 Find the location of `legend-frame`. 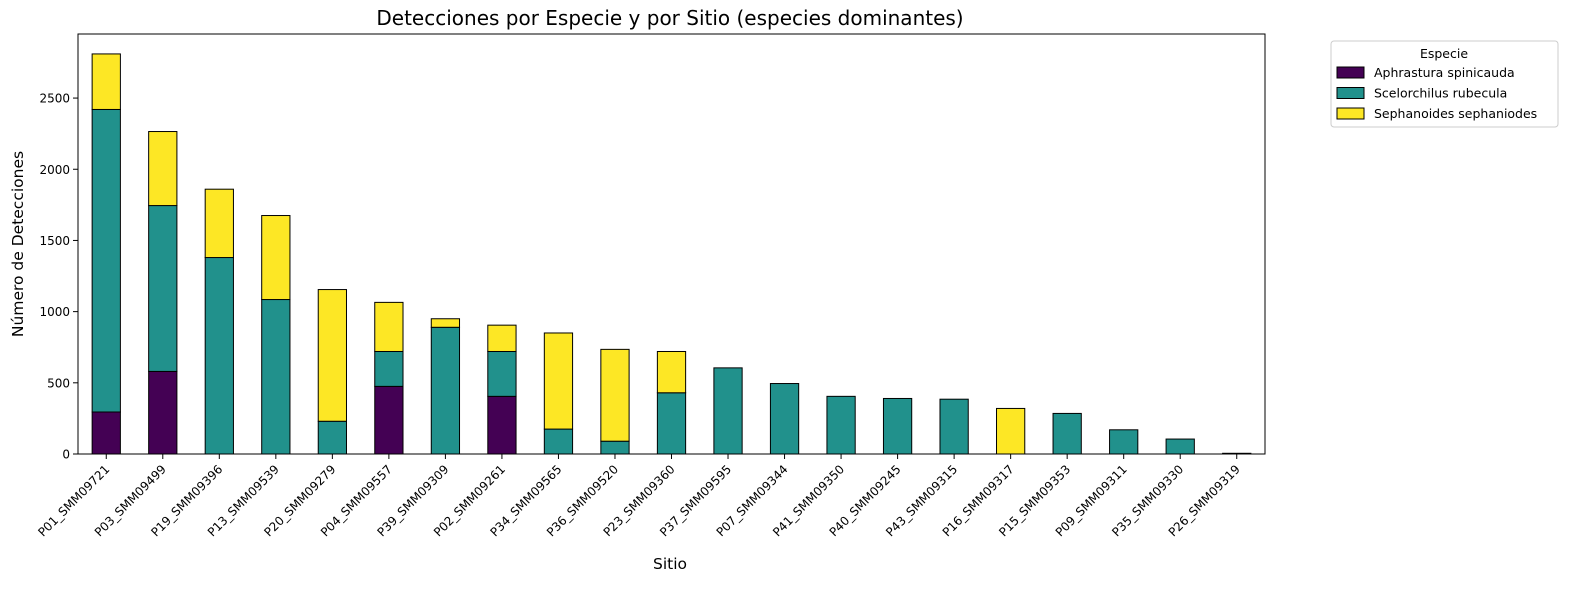

legend-frame is located at coordinates (1444, 84).